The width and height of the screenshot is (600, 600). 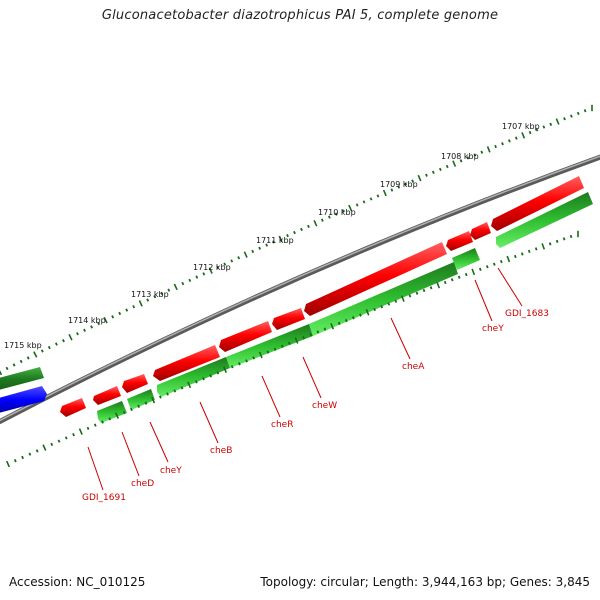 I want to click on gene-gdi-1683-green, so click(x=544, y=220).